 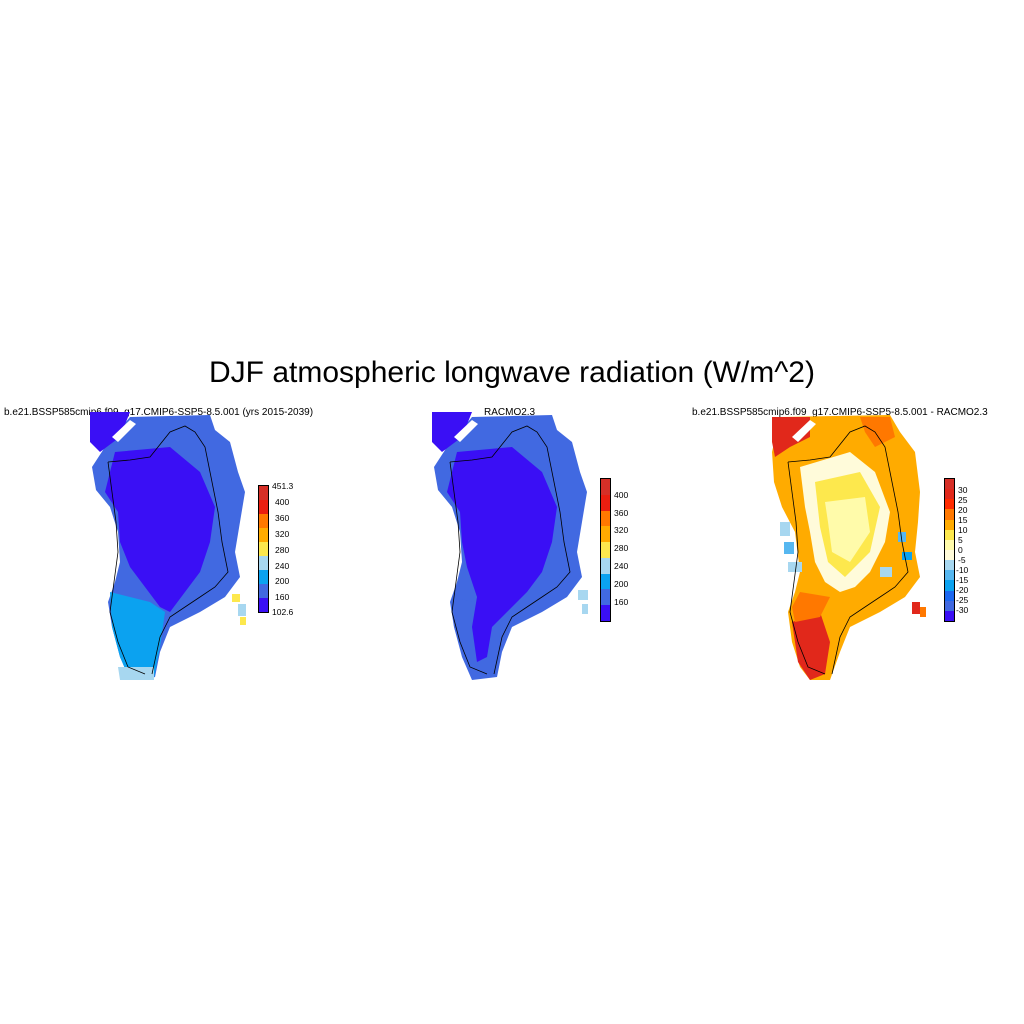 What do you see at coordinates (962, 570) in the screenshot?
I see `cbar-3-label: -10` at bounding box center [962, 570].